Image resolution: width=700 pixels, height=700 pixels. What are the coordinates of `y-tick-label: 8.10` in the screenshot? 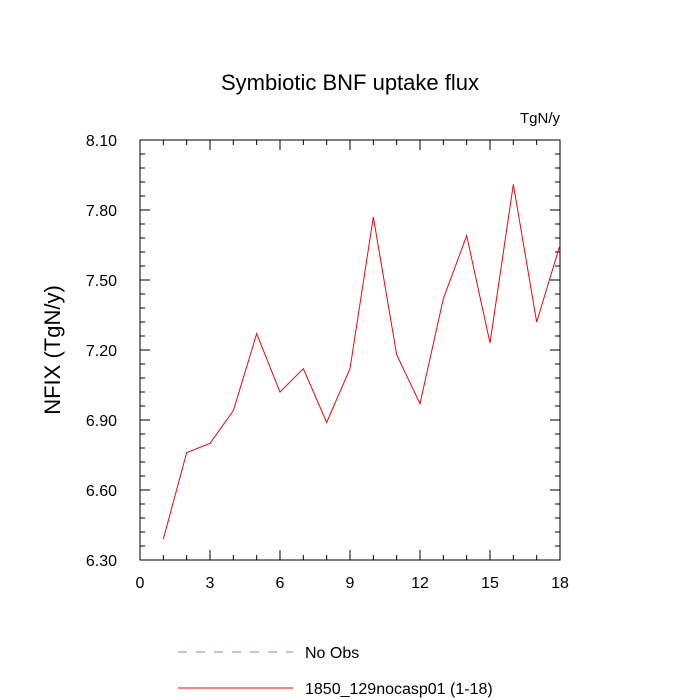 It's located at (101, 141).